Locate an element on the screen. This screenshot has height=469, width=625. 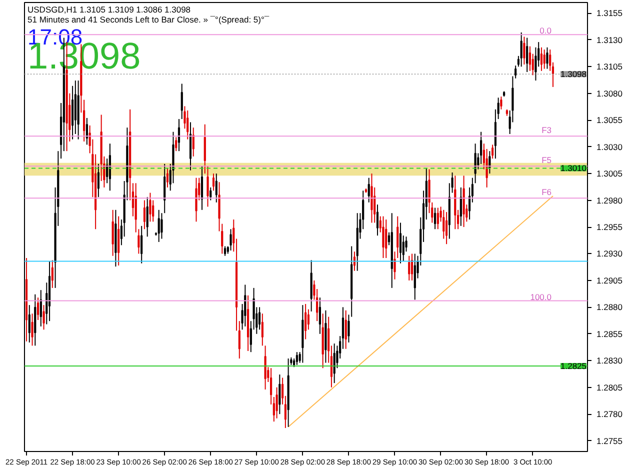
y-tick-label: 1.2955 is located at coordinates (609, 227).